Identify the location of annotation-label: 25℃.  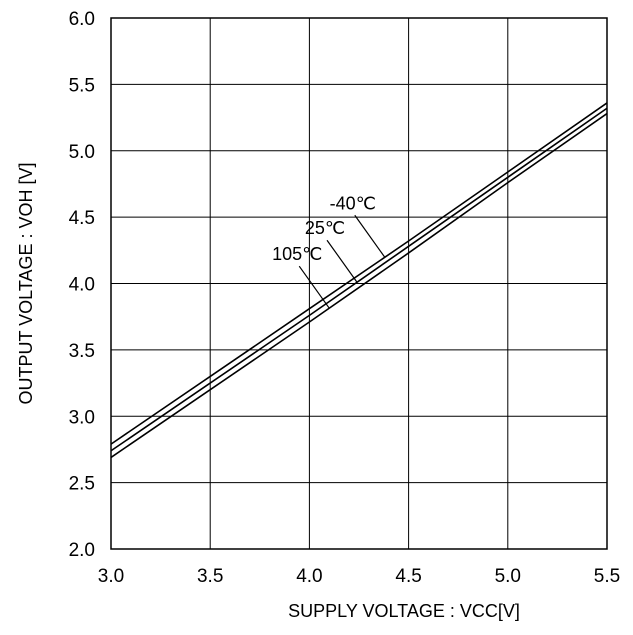
(325, 228).